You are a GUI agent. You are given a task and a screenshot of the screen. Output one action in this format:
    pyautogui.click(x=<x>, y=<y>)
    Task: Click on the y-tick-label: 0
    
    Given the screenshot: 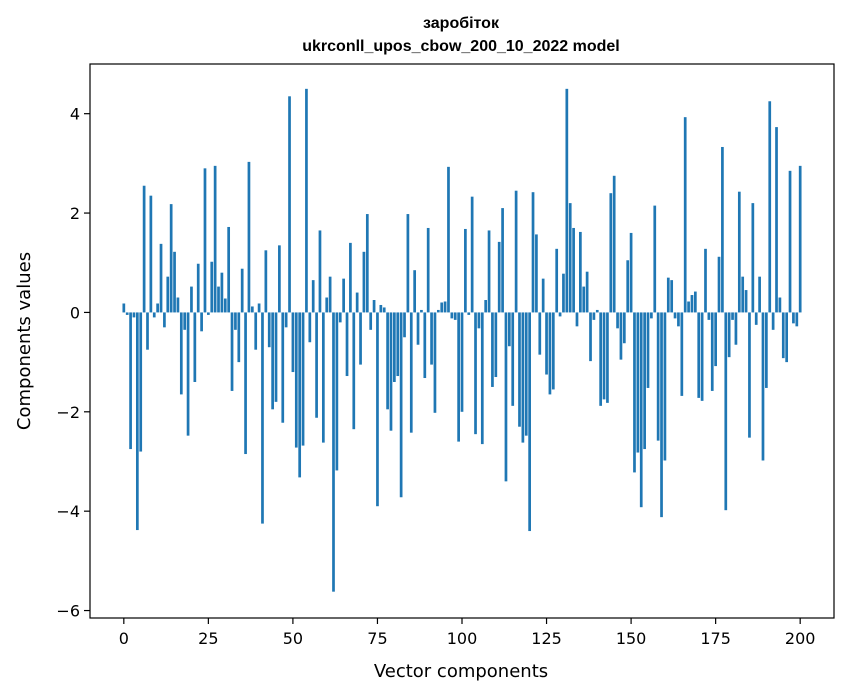 What is the action you would take?
    pyautogui.click(x=75, y=312)
    